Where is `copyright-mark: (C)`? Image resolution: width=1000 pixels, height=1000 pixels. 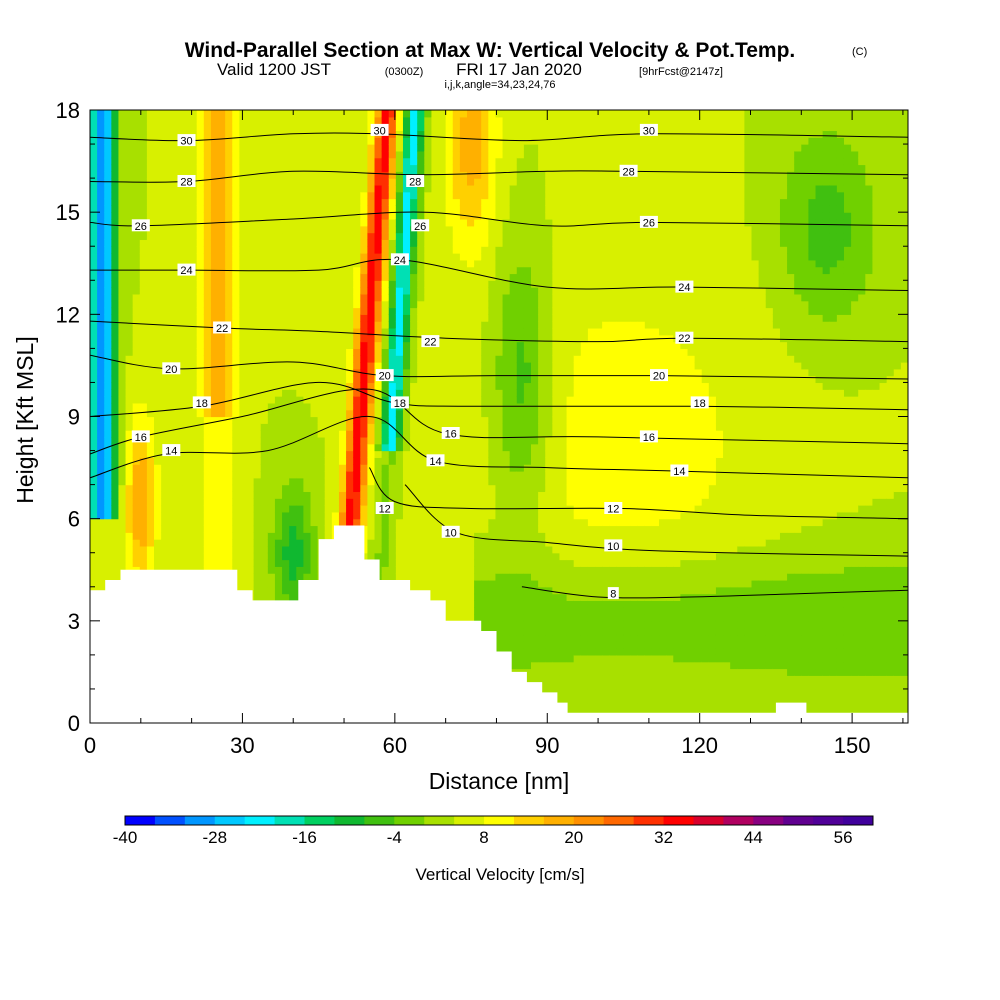
copyright-mark: (C) is located at coordinates (859, 52).